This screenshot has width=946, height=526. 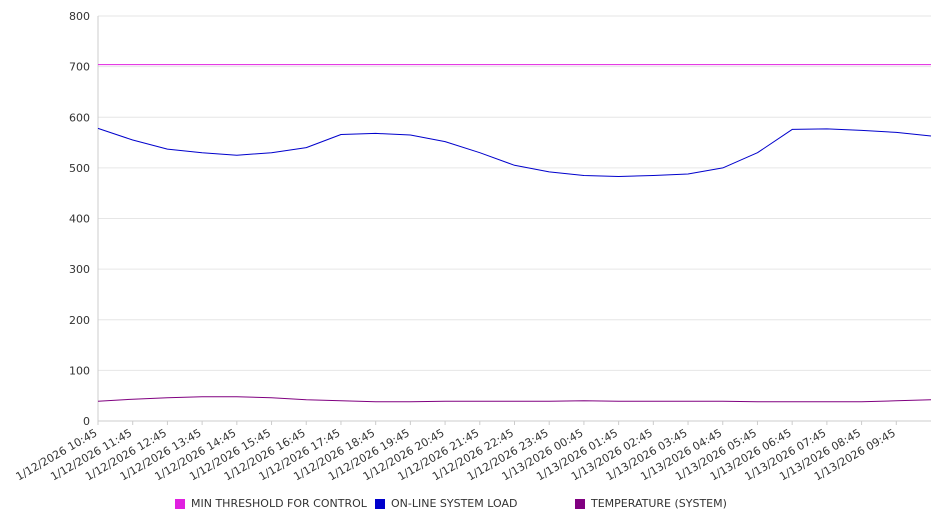 What do you see at coordinates (79, 320) in the screenshot?
I see `y-tick-label: 200` at bounding box center [79, 320].